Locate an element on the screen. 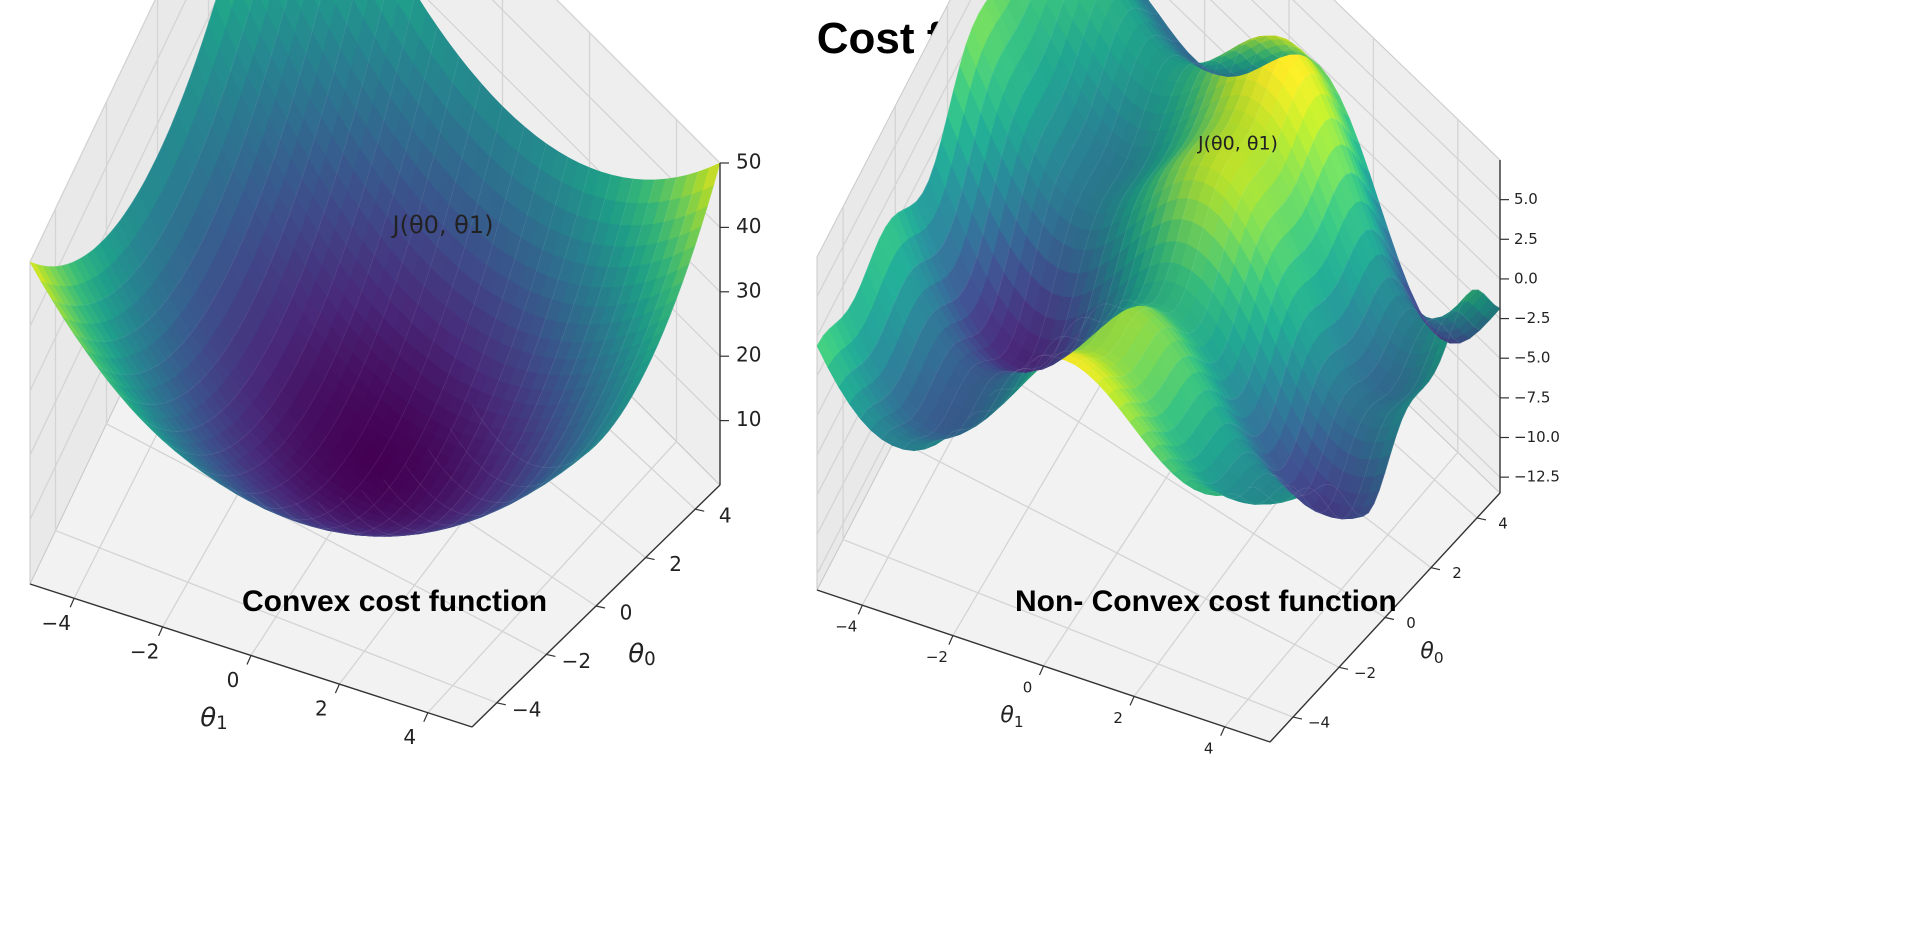 The height and width of the screenshot is (928, 1917). x-gridline is located at coordinates (1341, 423).